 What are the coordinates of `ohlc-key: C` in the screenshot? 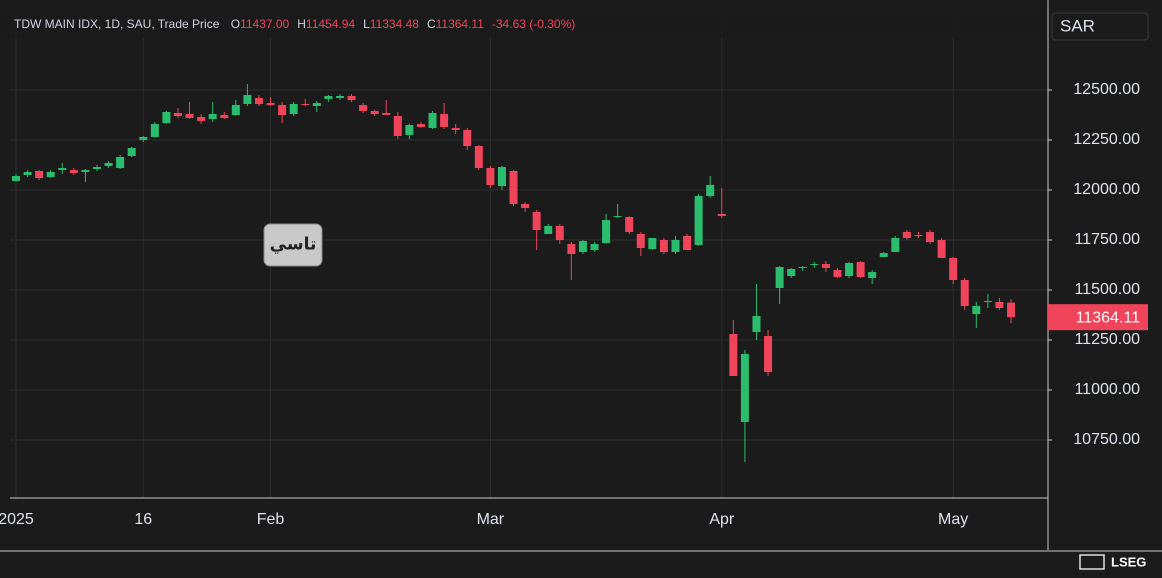 It's located at (431, 24).